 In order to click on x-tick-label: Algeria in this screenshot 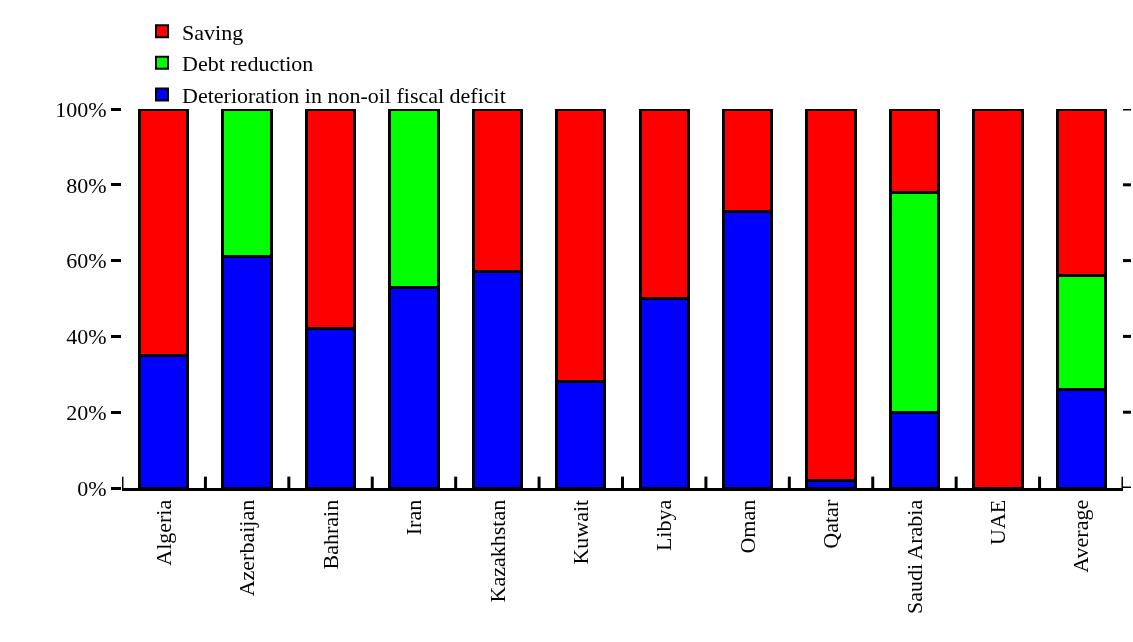, I will do `click(163, 532)`.